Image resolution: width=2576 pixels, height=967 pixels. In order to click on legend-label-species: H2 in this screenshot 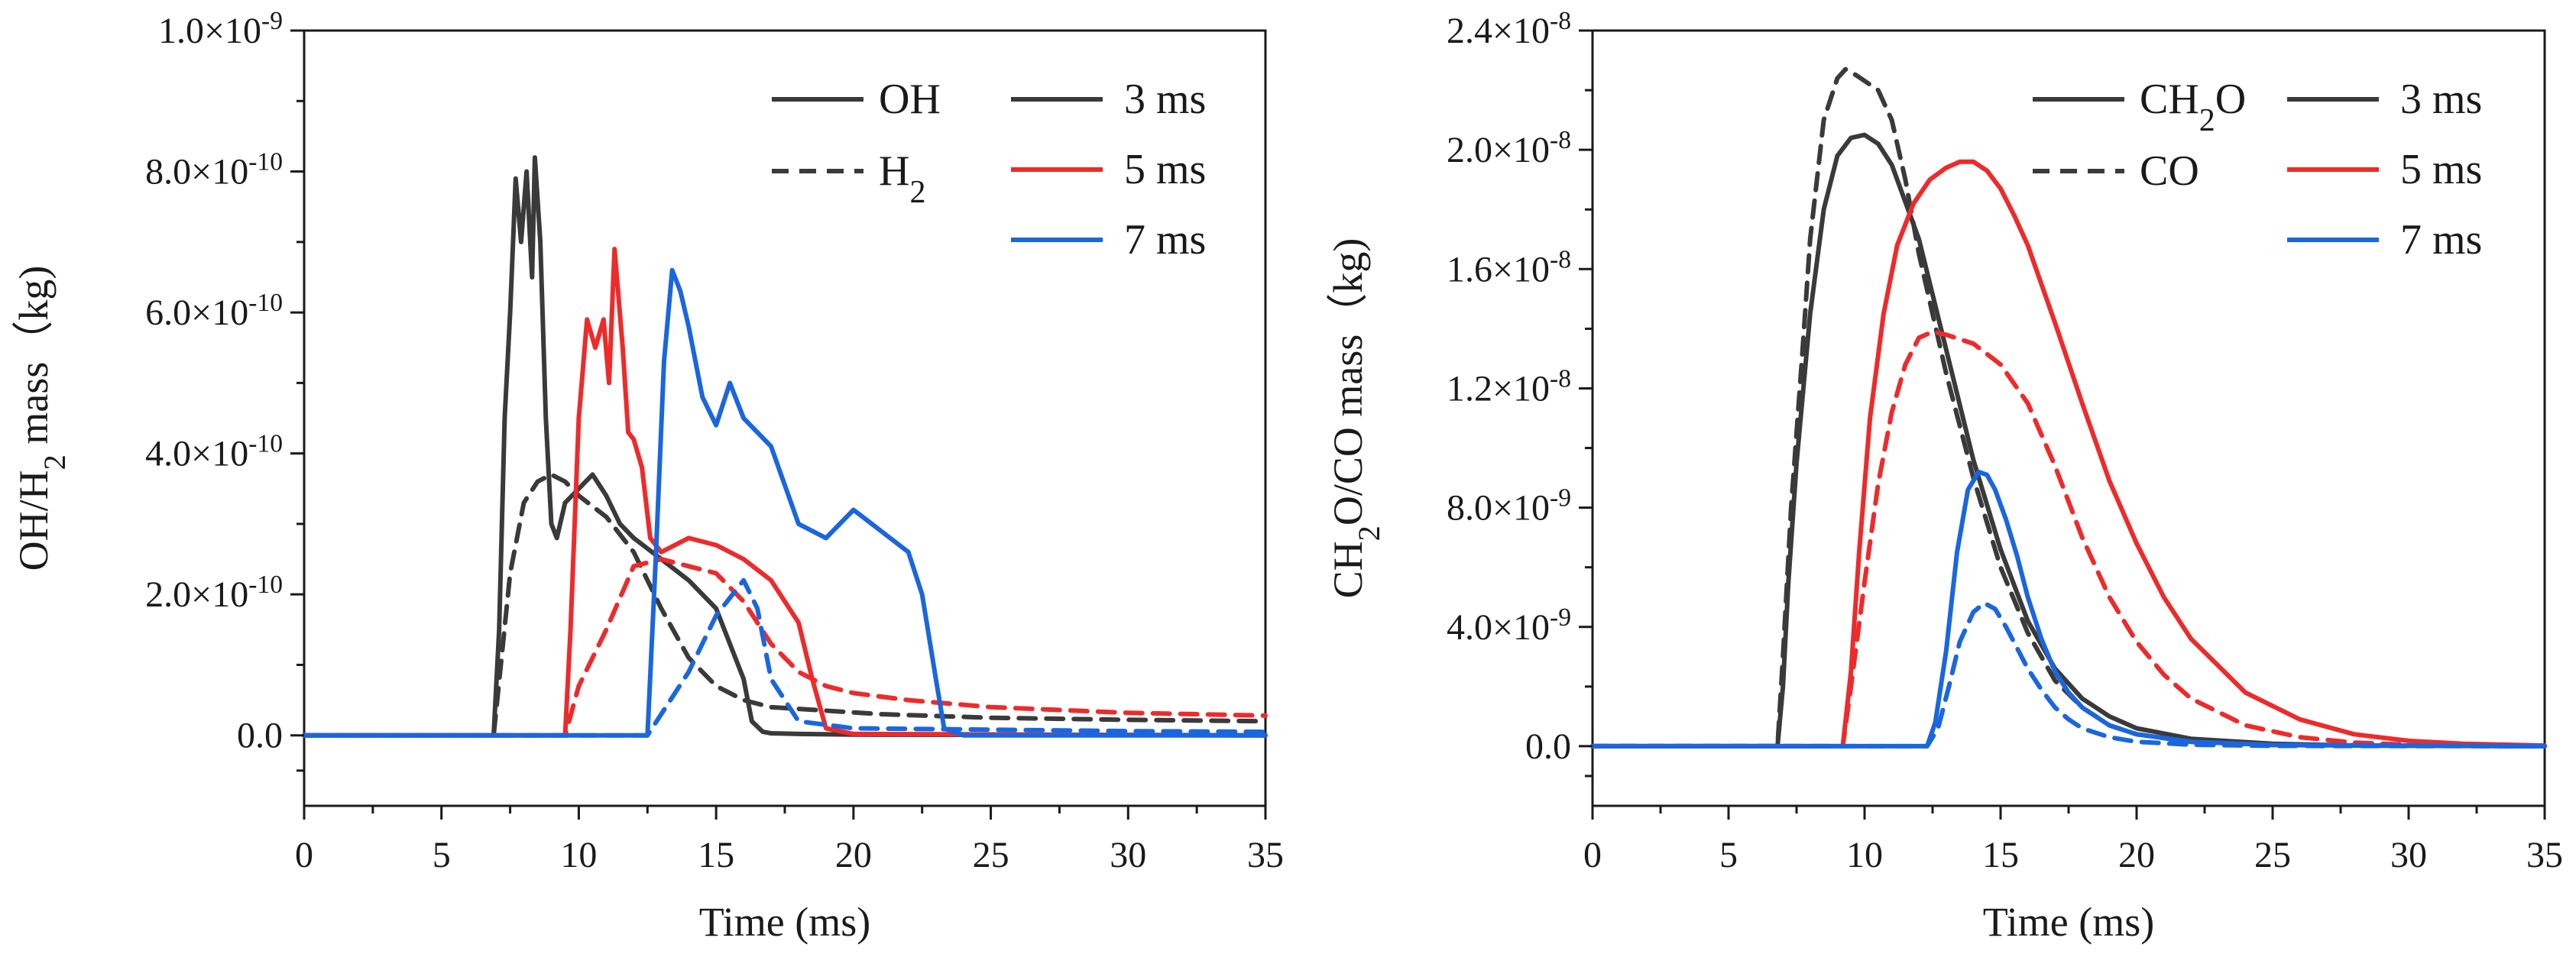, I will do `click(902, 178)`.